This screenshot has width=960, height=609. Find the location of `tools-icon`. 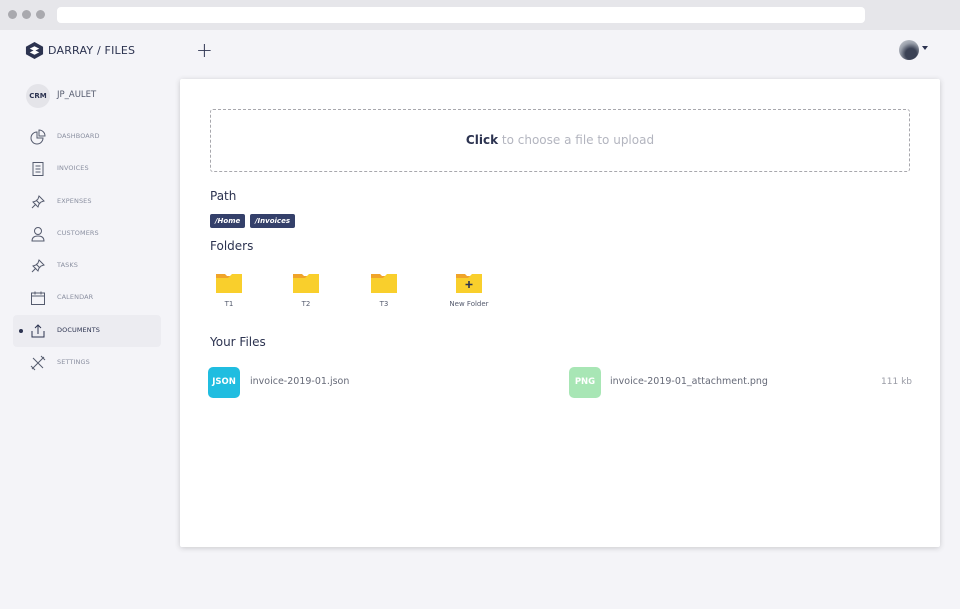

tools-icon is located at coordinates (38, 363).